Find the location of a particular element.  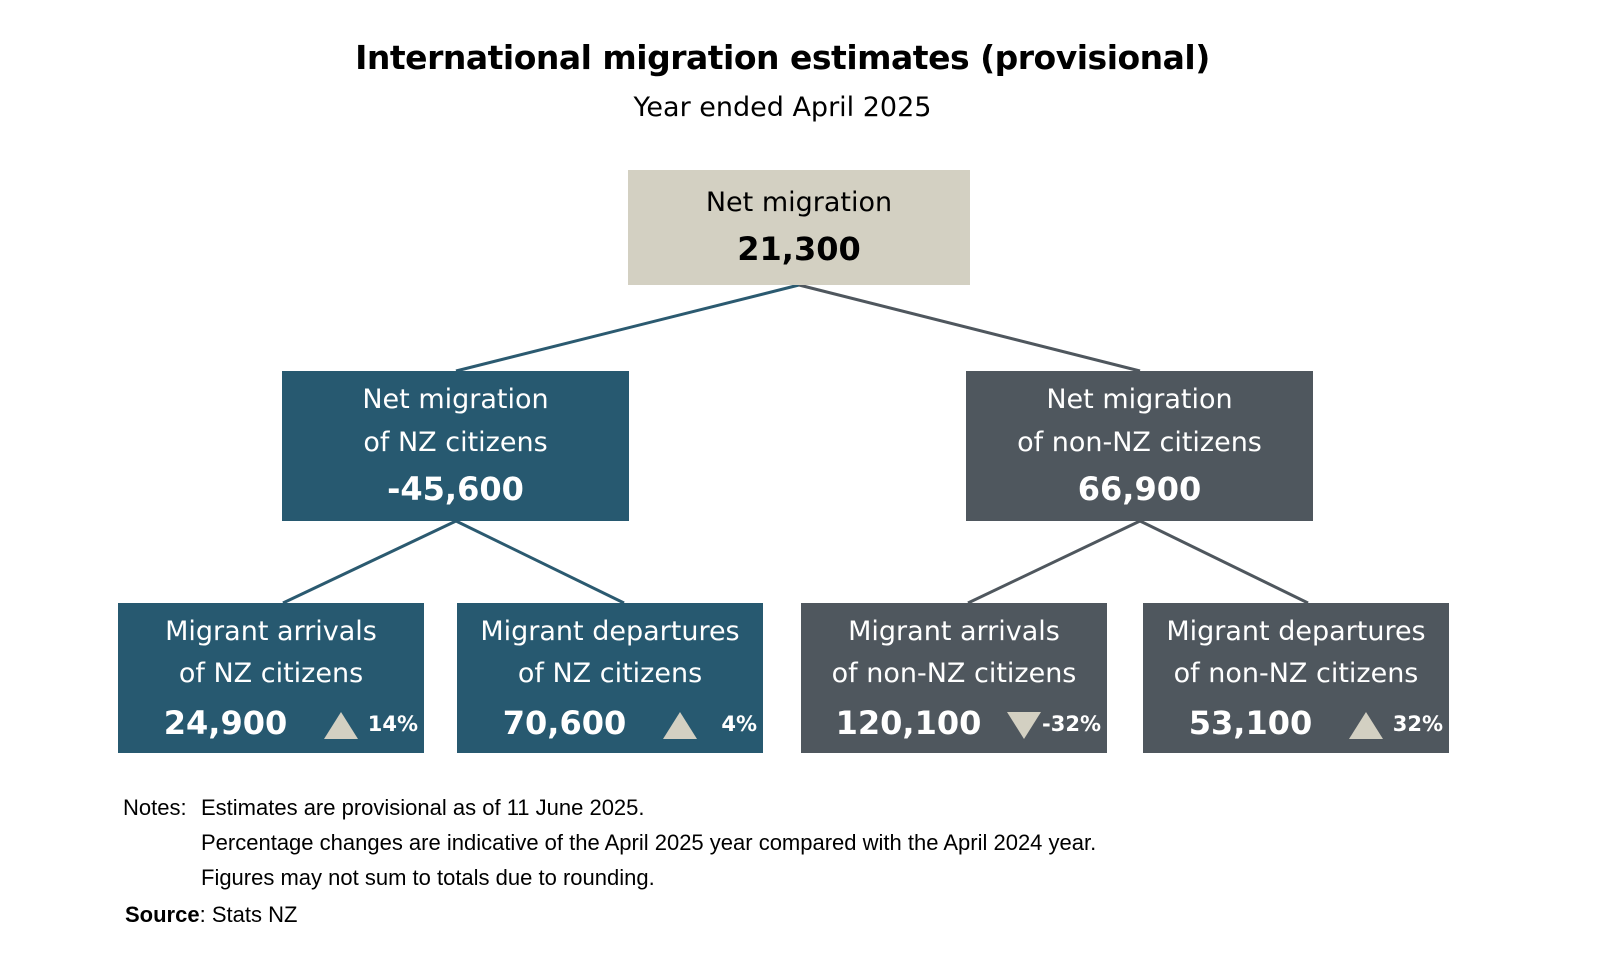

connector-total-to-nz is located at coordinates (627, 328).